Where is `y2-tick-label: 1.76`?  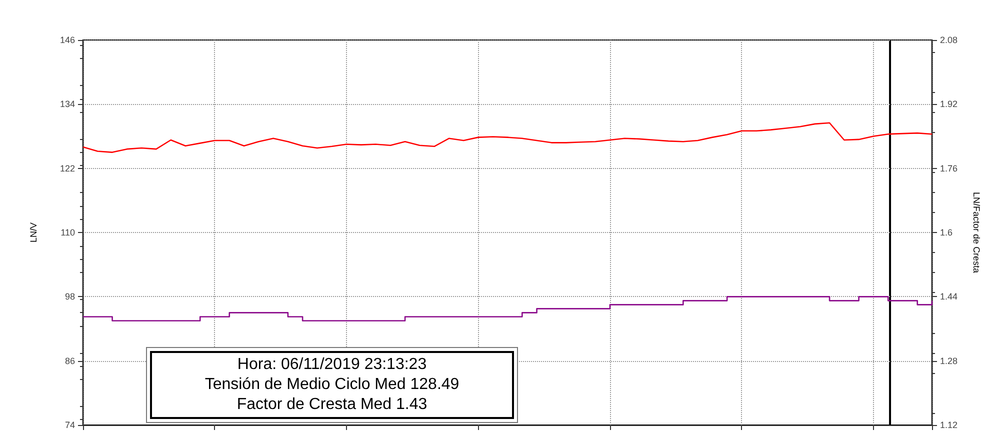
y2-tick-label: 1.76 is located at coordinates (949, 168).